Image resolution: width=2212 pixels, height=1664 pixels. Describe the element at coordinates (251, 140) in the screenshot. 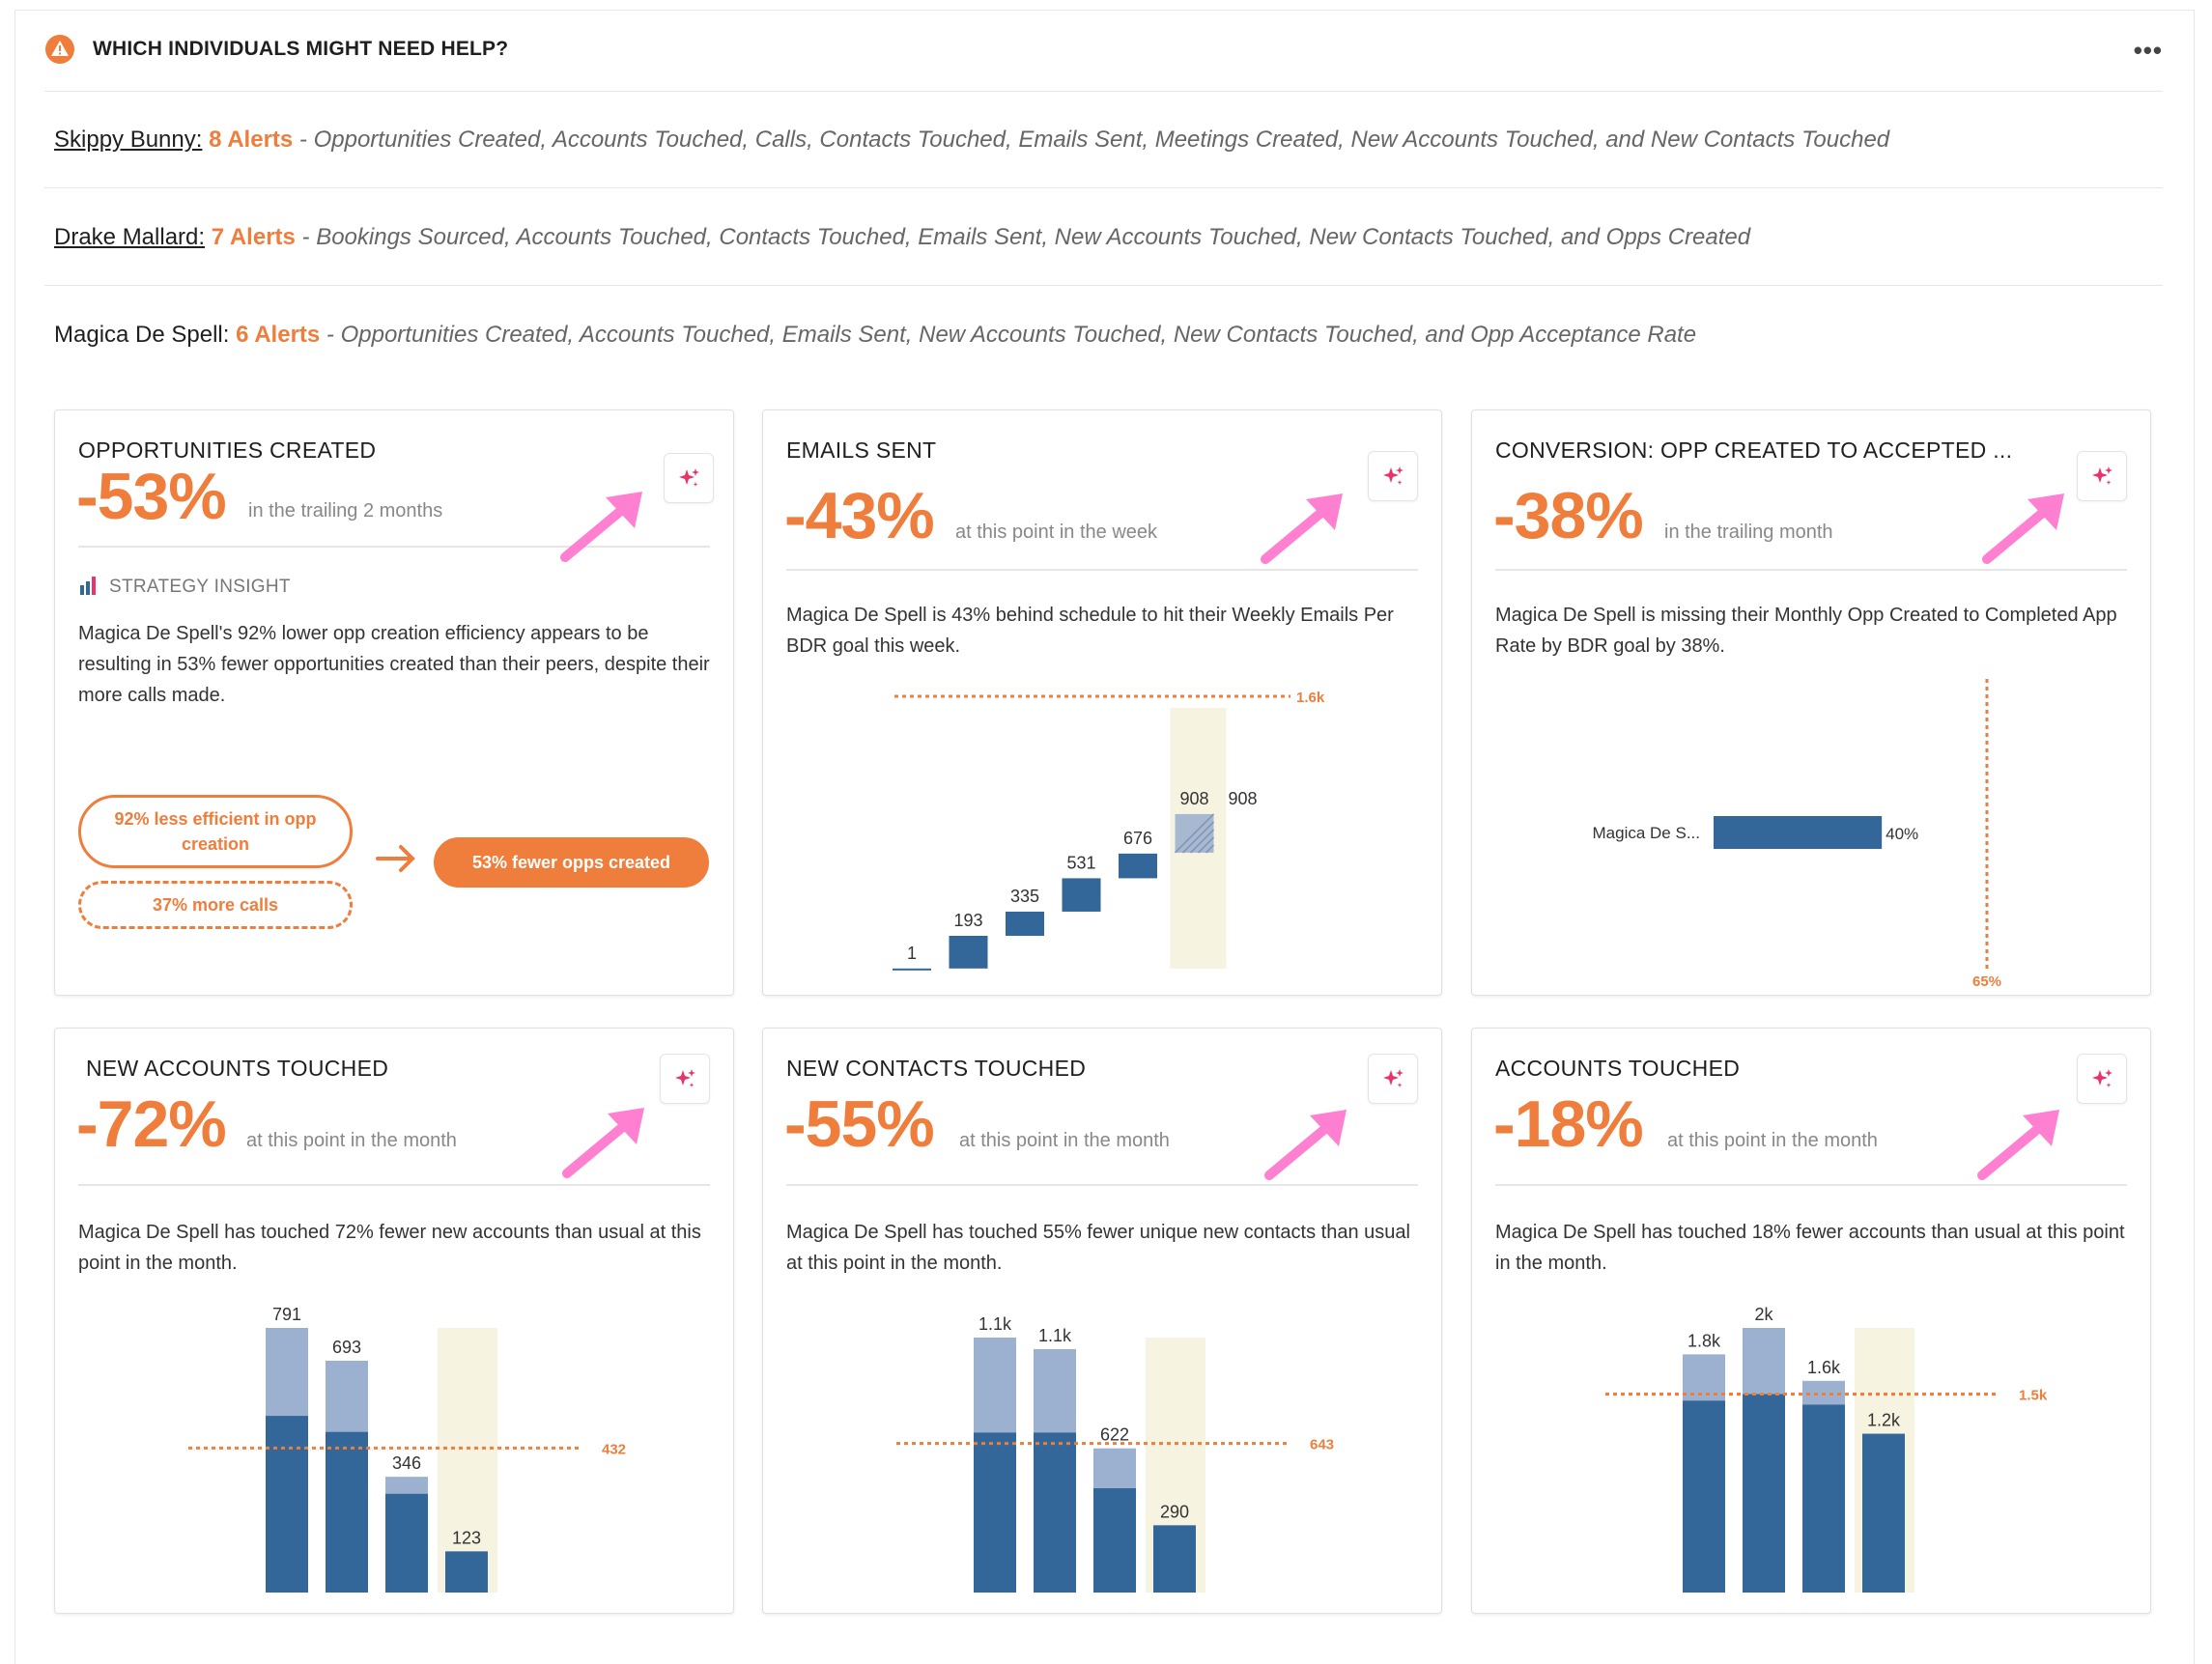

I see `alert-count: 8 Alerts` at that location.